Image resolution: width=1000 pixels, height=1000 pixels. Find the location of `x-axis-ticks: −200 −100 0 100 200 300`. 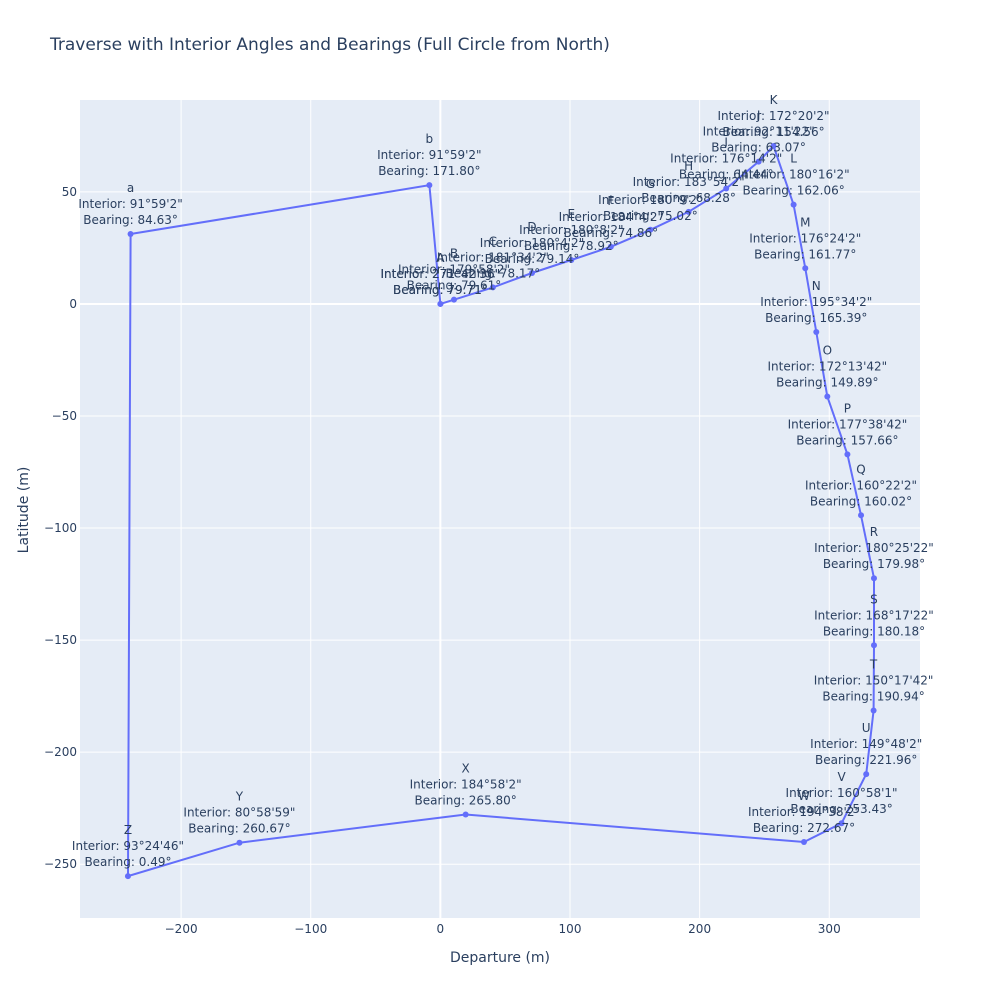

x-axis-ticks: −200 −100 0 100 200 300 is located at coordinates (503, 929).